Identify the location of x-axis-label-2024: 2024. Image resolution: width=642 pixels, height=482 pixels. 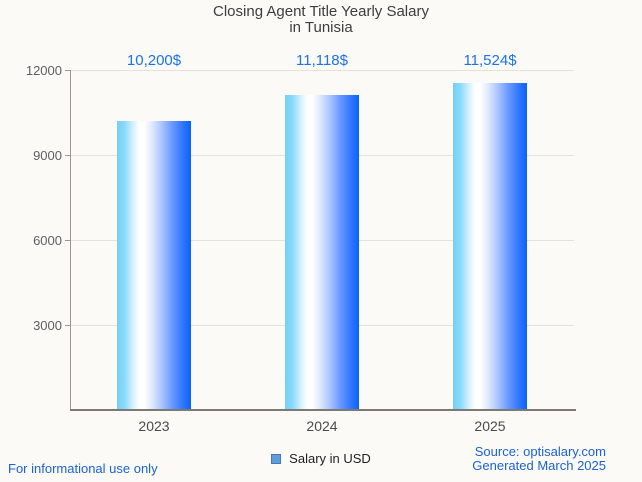
(322, 426).